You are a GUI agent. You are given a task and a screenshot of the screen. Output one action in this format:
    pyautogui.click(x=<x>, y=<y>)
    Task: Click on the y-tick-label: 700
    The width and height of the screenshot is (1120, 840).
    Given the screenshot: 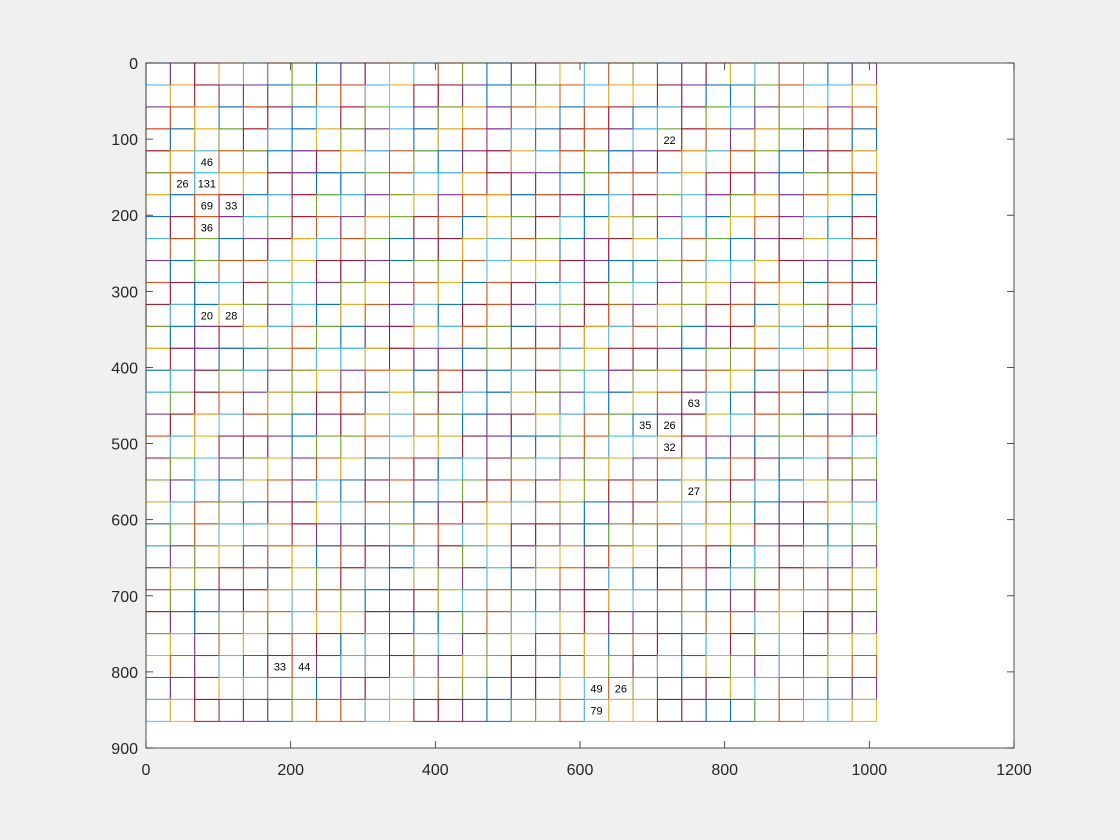 What is the action you would take?
    pyautogui.click(x=124, y=597)
    